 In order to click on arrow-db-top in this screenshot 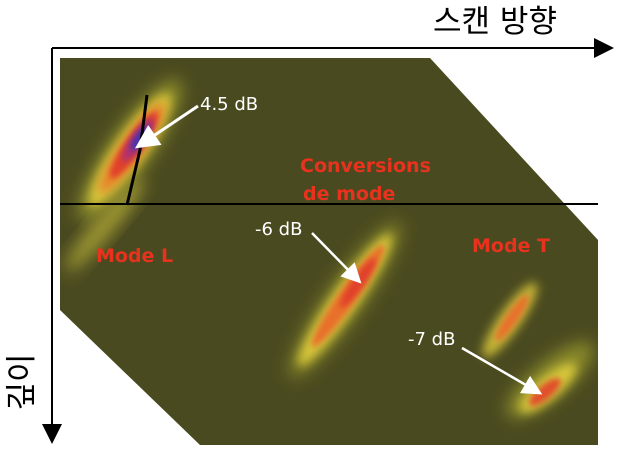, I will do `click(167, 126)`.